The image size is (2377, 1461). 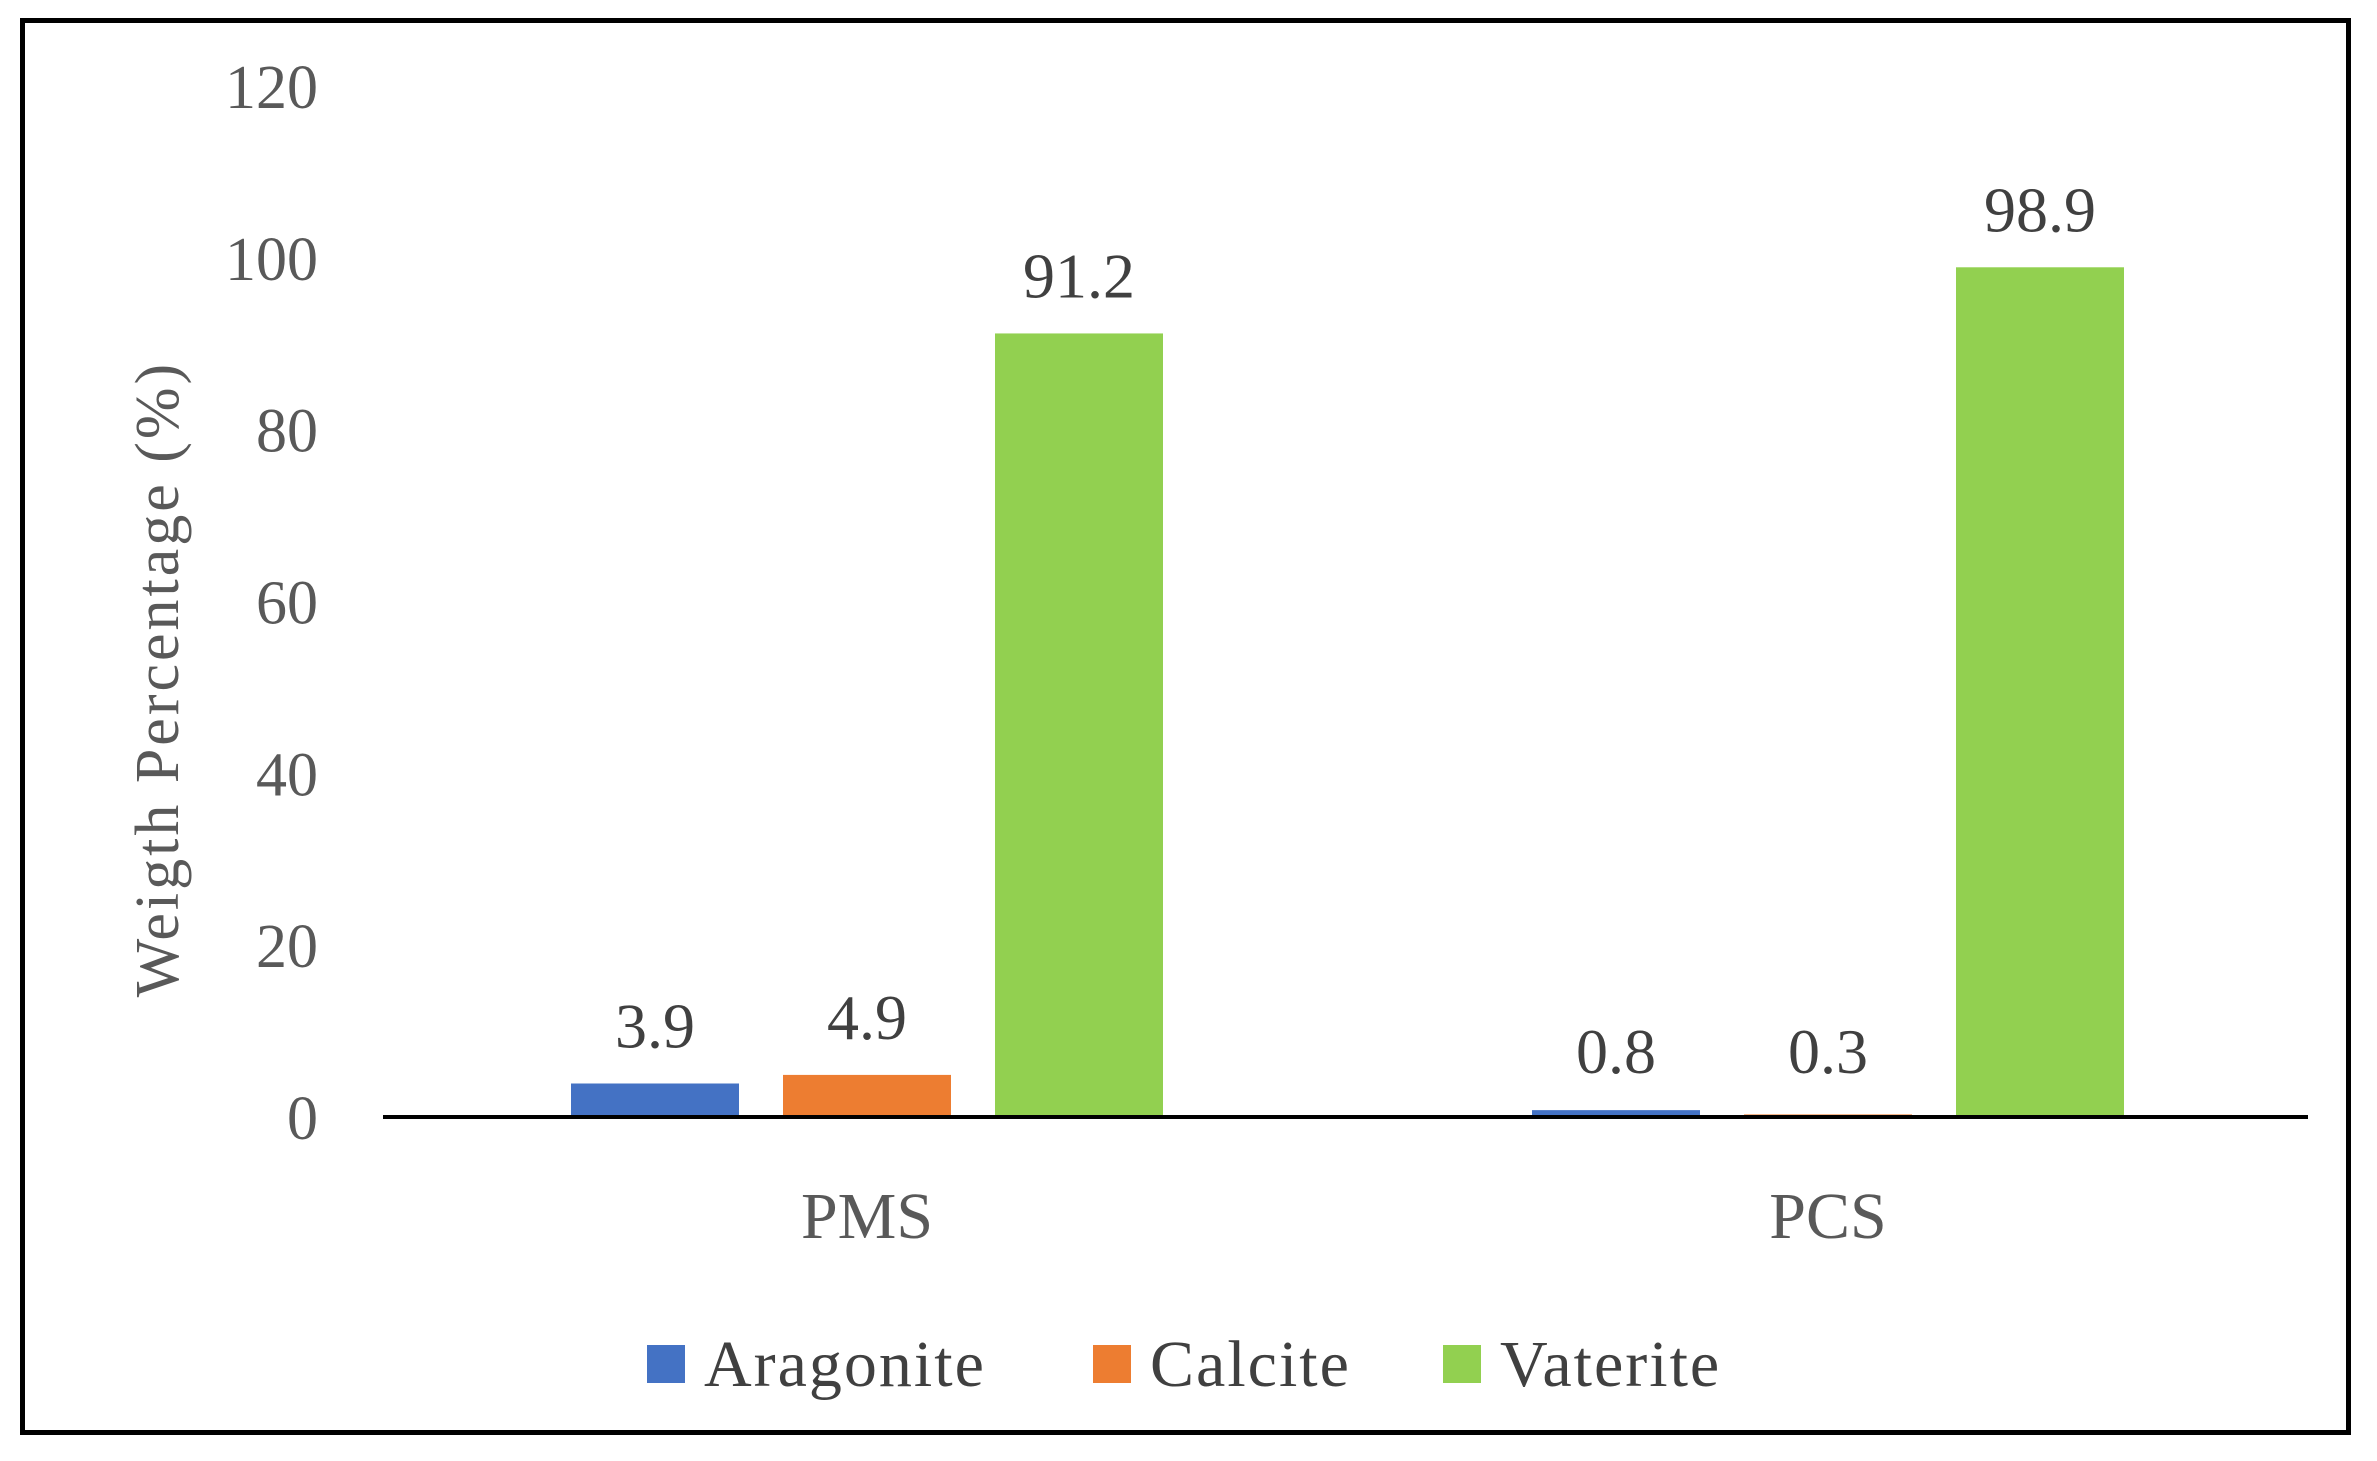 What do you see at coordinates (2040, 692) in the screenshot?
I see `bar-pcs-vaterite` at bounding box center [2040, 692].